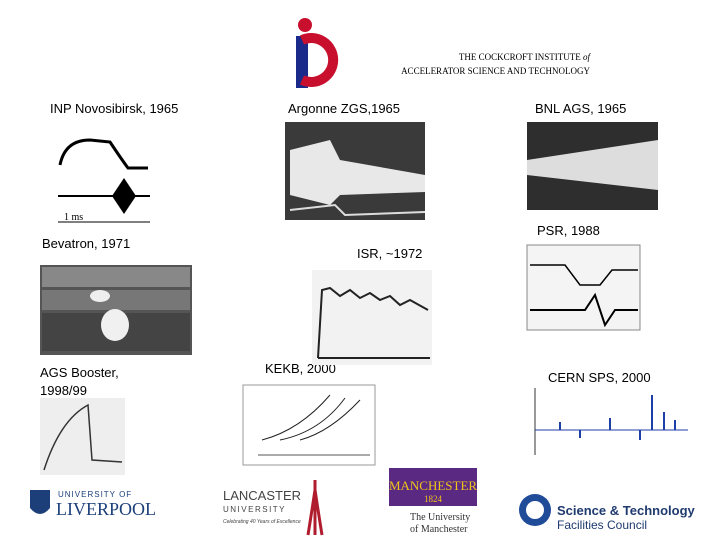 This screenshot has width=720, height=540. Describe the element at coordinates (520, 57) in the screenshot. I see `header-text: THE COCKCROFT INSTITUTE` at that location.